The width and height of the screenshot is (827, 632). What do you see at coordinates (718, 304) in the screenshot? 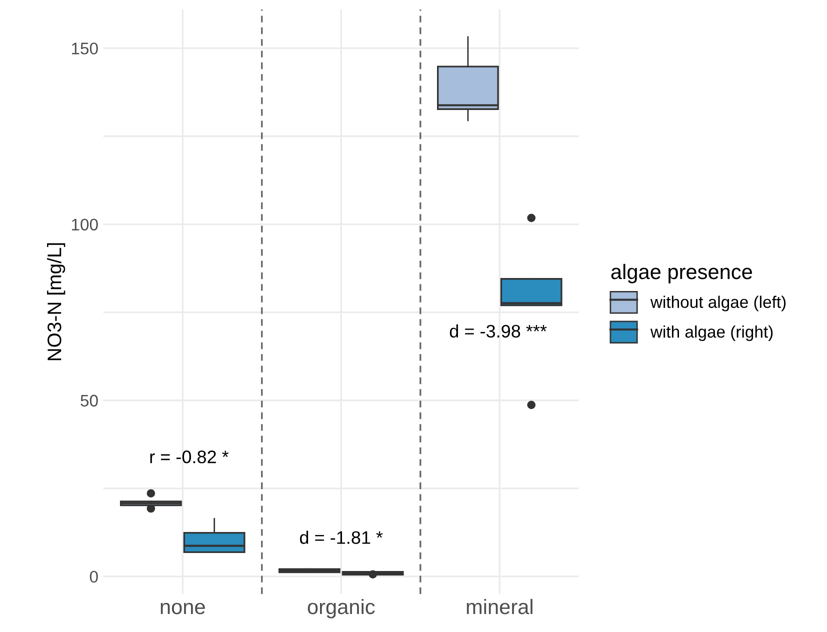
I see `legend-label: without algae (left)` at bounding box center [718, 304].